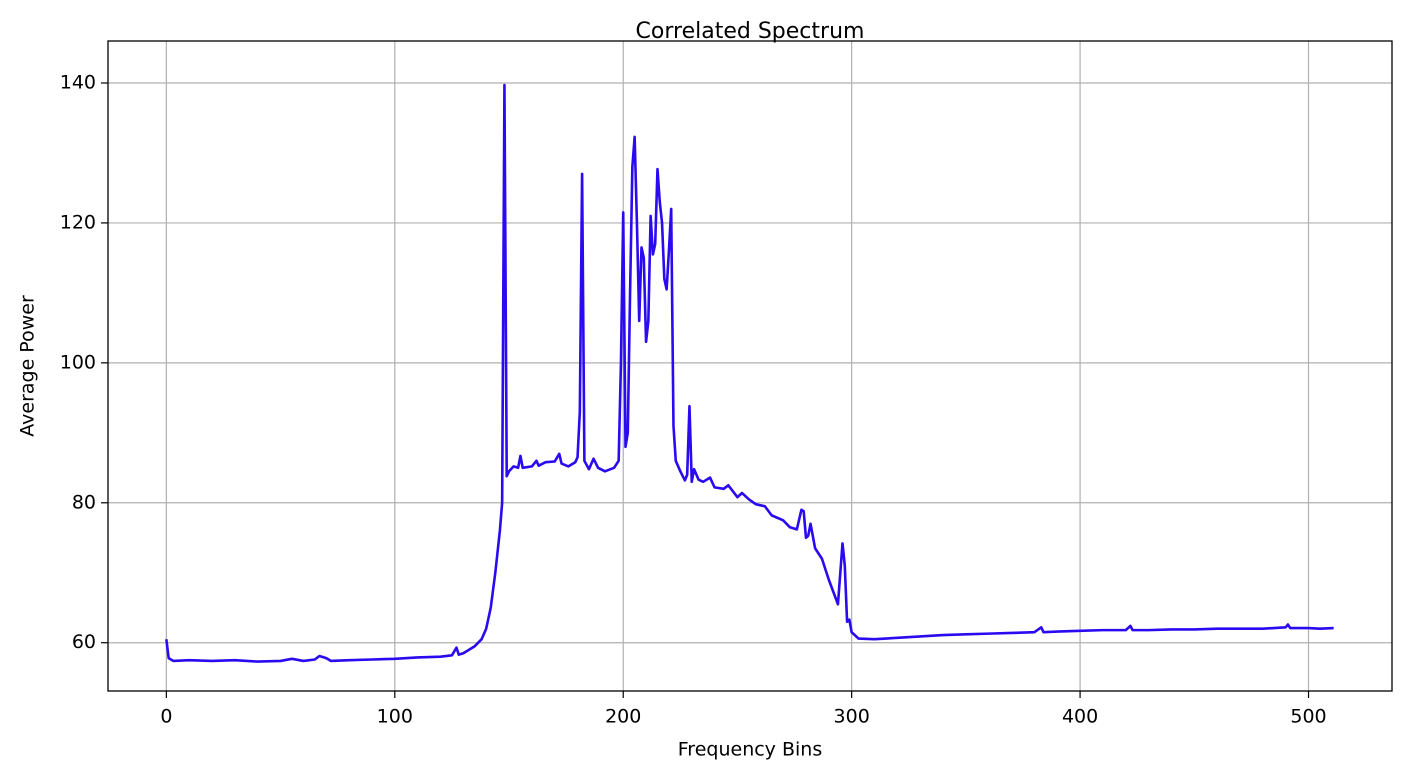 This screenshot has width=1407, height=778. Describe the element at coordinates (623, 717) in the screenshot. I see `x-tick-label: 200` at that location.